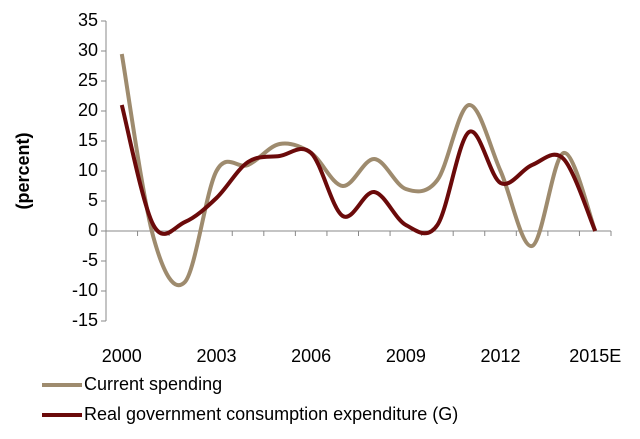 This screenshot has height=439, width=640. Describe the element at coordinates (93, 200) in the screenshot. I see `y-tick-label: 5` at that location.